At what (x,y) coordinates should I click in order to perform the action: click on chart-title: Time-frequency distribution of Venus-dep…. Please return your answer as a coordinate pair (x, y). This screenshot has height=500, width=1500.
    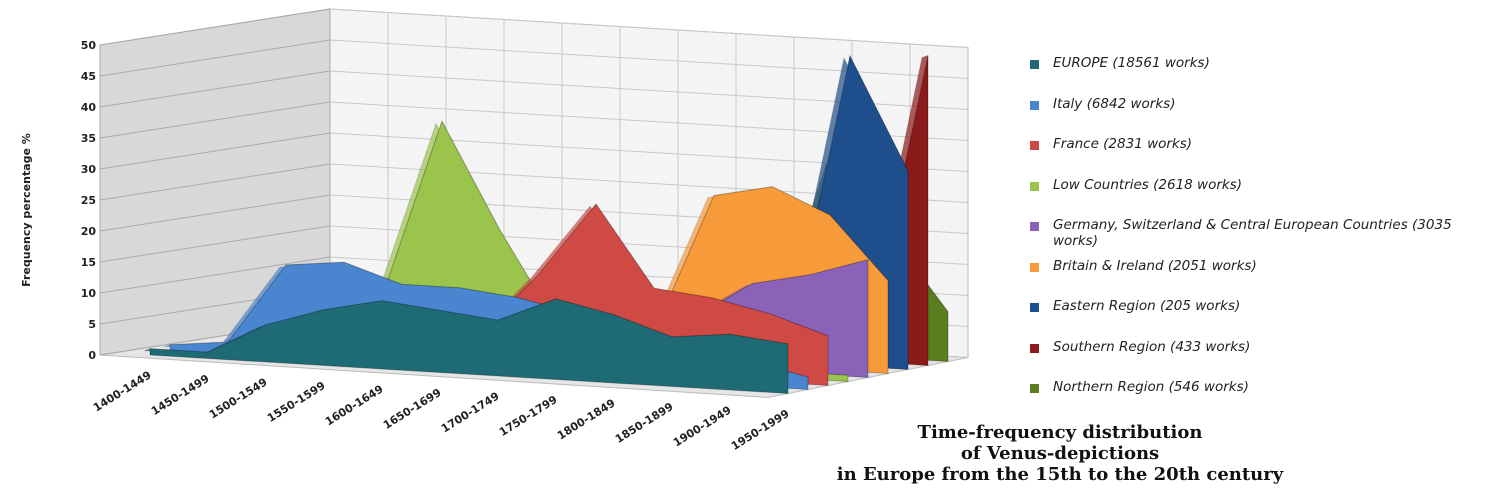
    Looking at the image, I should click on (1060, 453).